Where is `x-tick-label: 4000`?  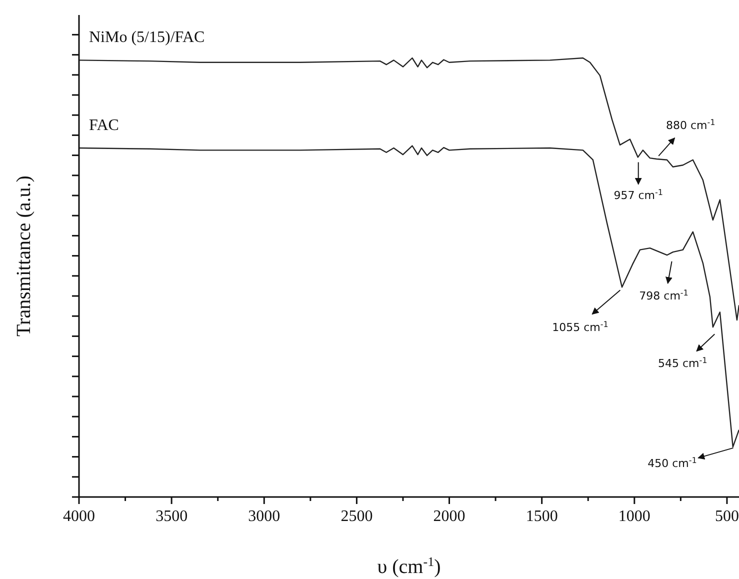 x-tick-label: 4000 is located at coordinates (79, 516).